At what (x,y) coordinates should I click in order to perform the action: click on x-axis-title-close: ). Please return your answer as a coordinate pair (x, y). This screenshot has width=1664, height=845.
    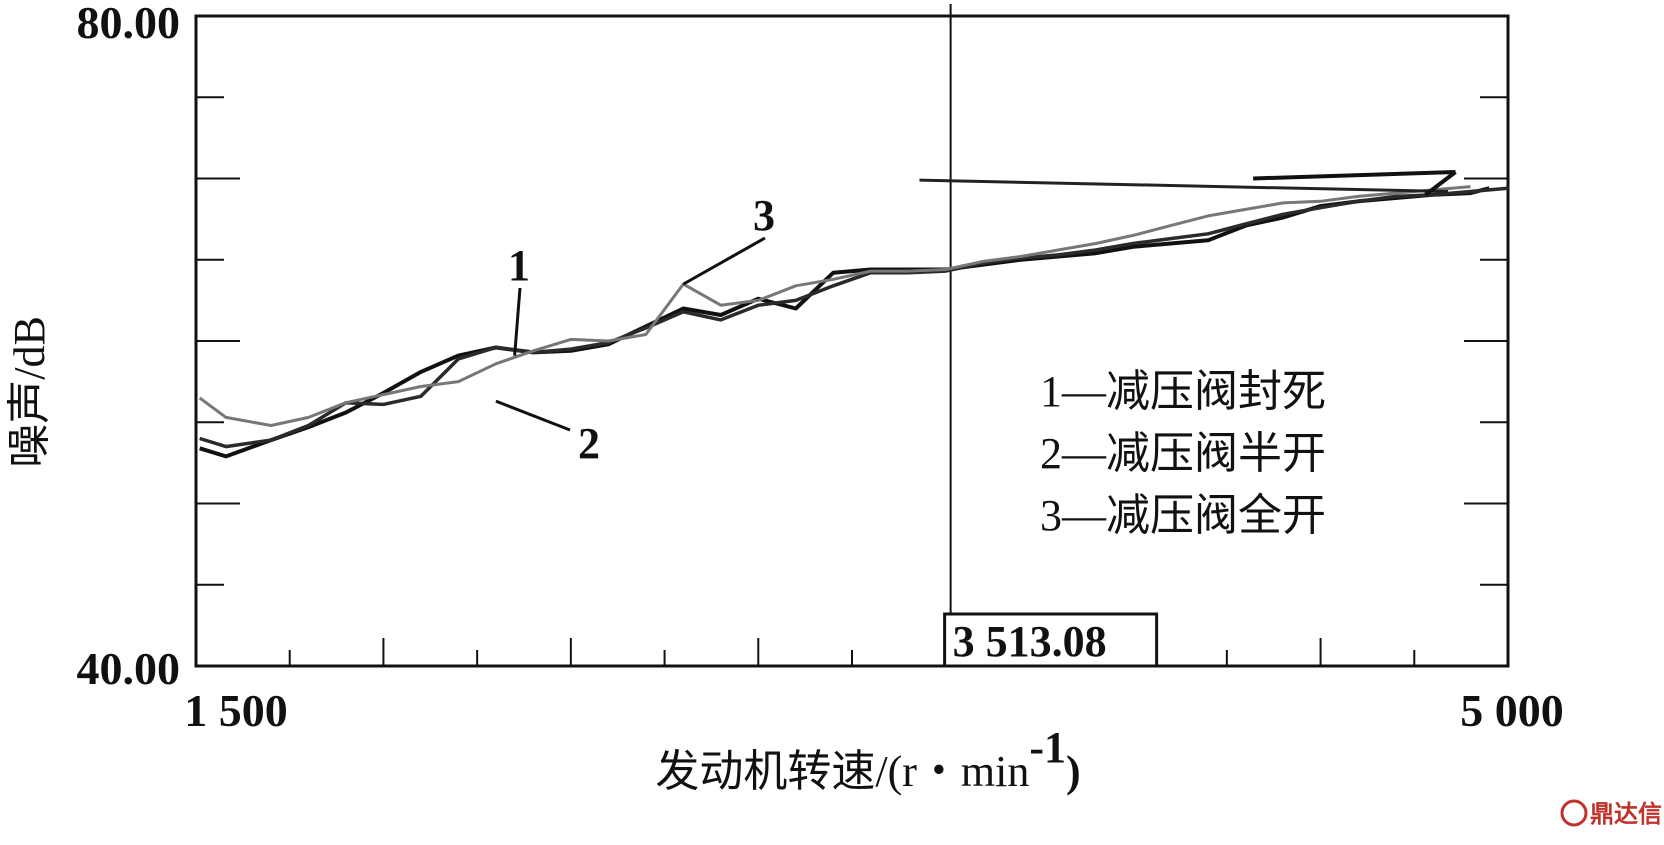
    Looking at the image, I should click on (1073, 771).